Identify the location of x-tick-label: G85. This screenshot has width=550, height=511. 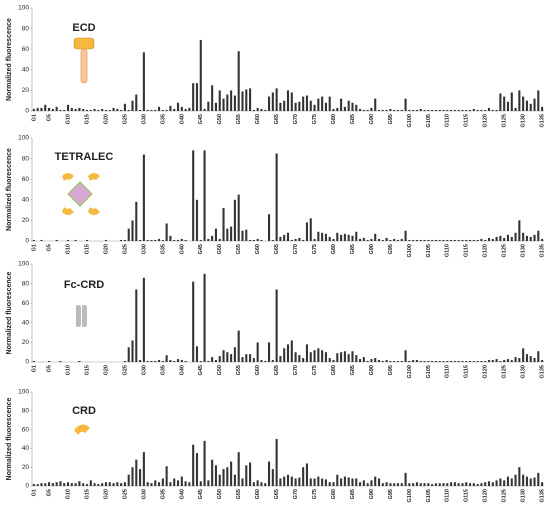
(353, 249).